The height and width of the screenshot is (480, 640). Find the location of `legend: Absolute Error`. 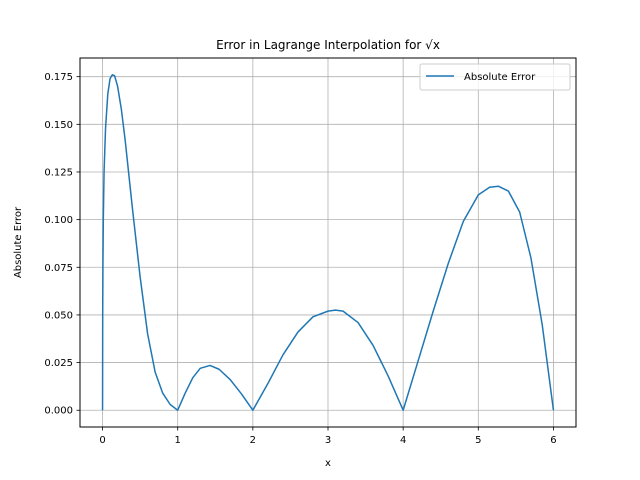

legend: Absolute Error is located at coordinates (495, 77).